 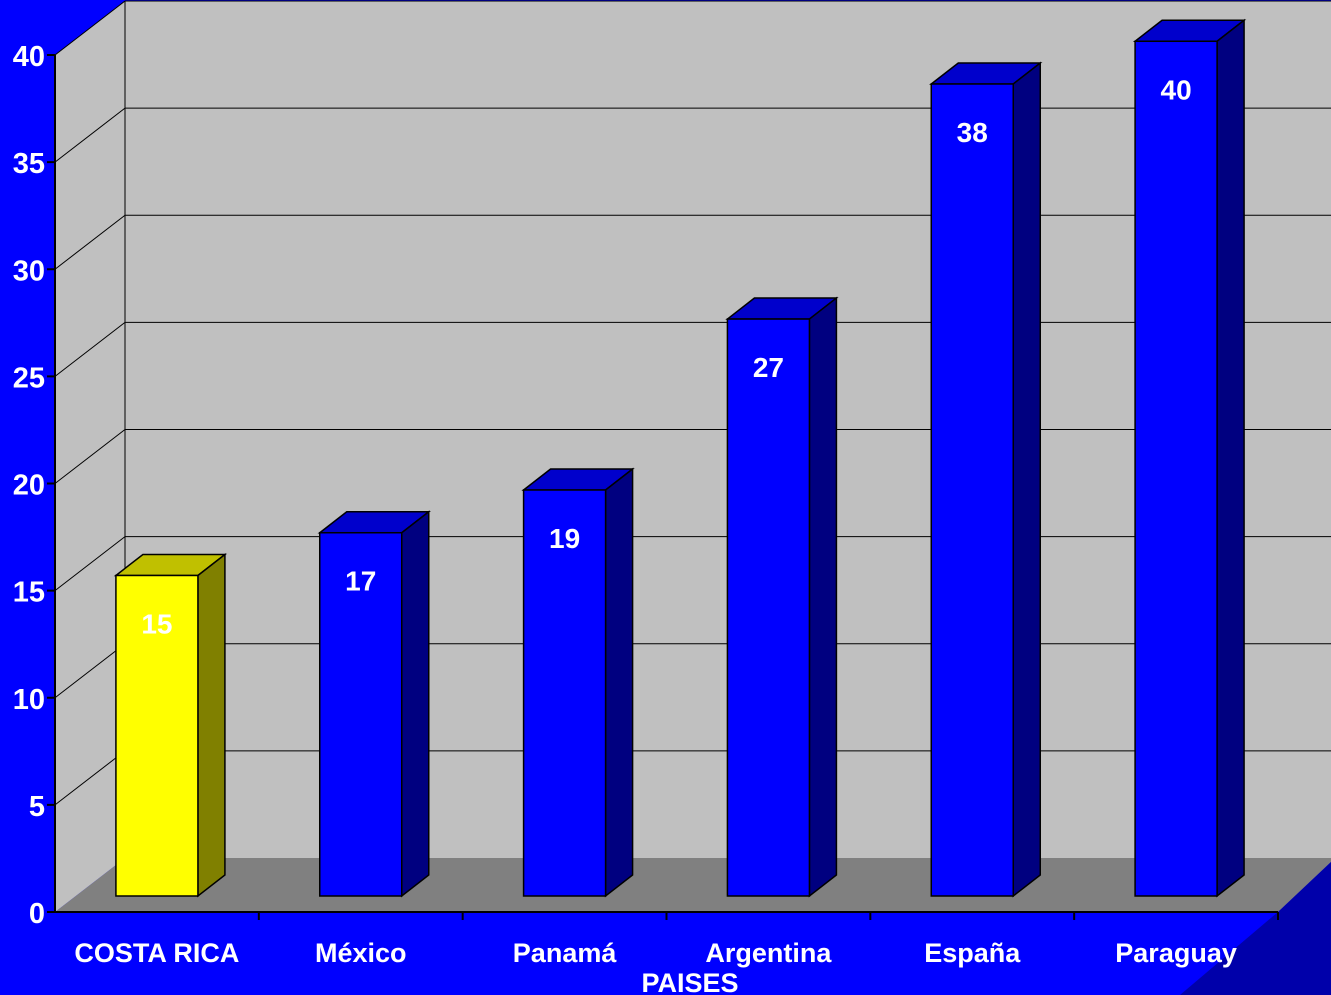 What do you see at coordinates (768, 953) in the screenshot?
I see `x-tick-label: Argentina` at bounding box center [768, 953].